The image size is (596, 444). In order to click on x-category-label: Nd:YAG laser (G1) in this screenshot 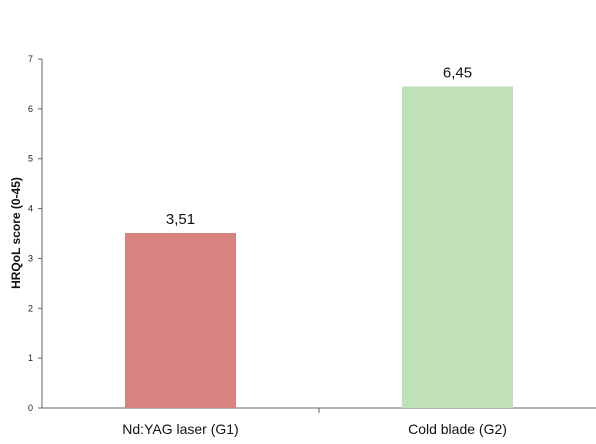, I will do `click(180, 429)`.